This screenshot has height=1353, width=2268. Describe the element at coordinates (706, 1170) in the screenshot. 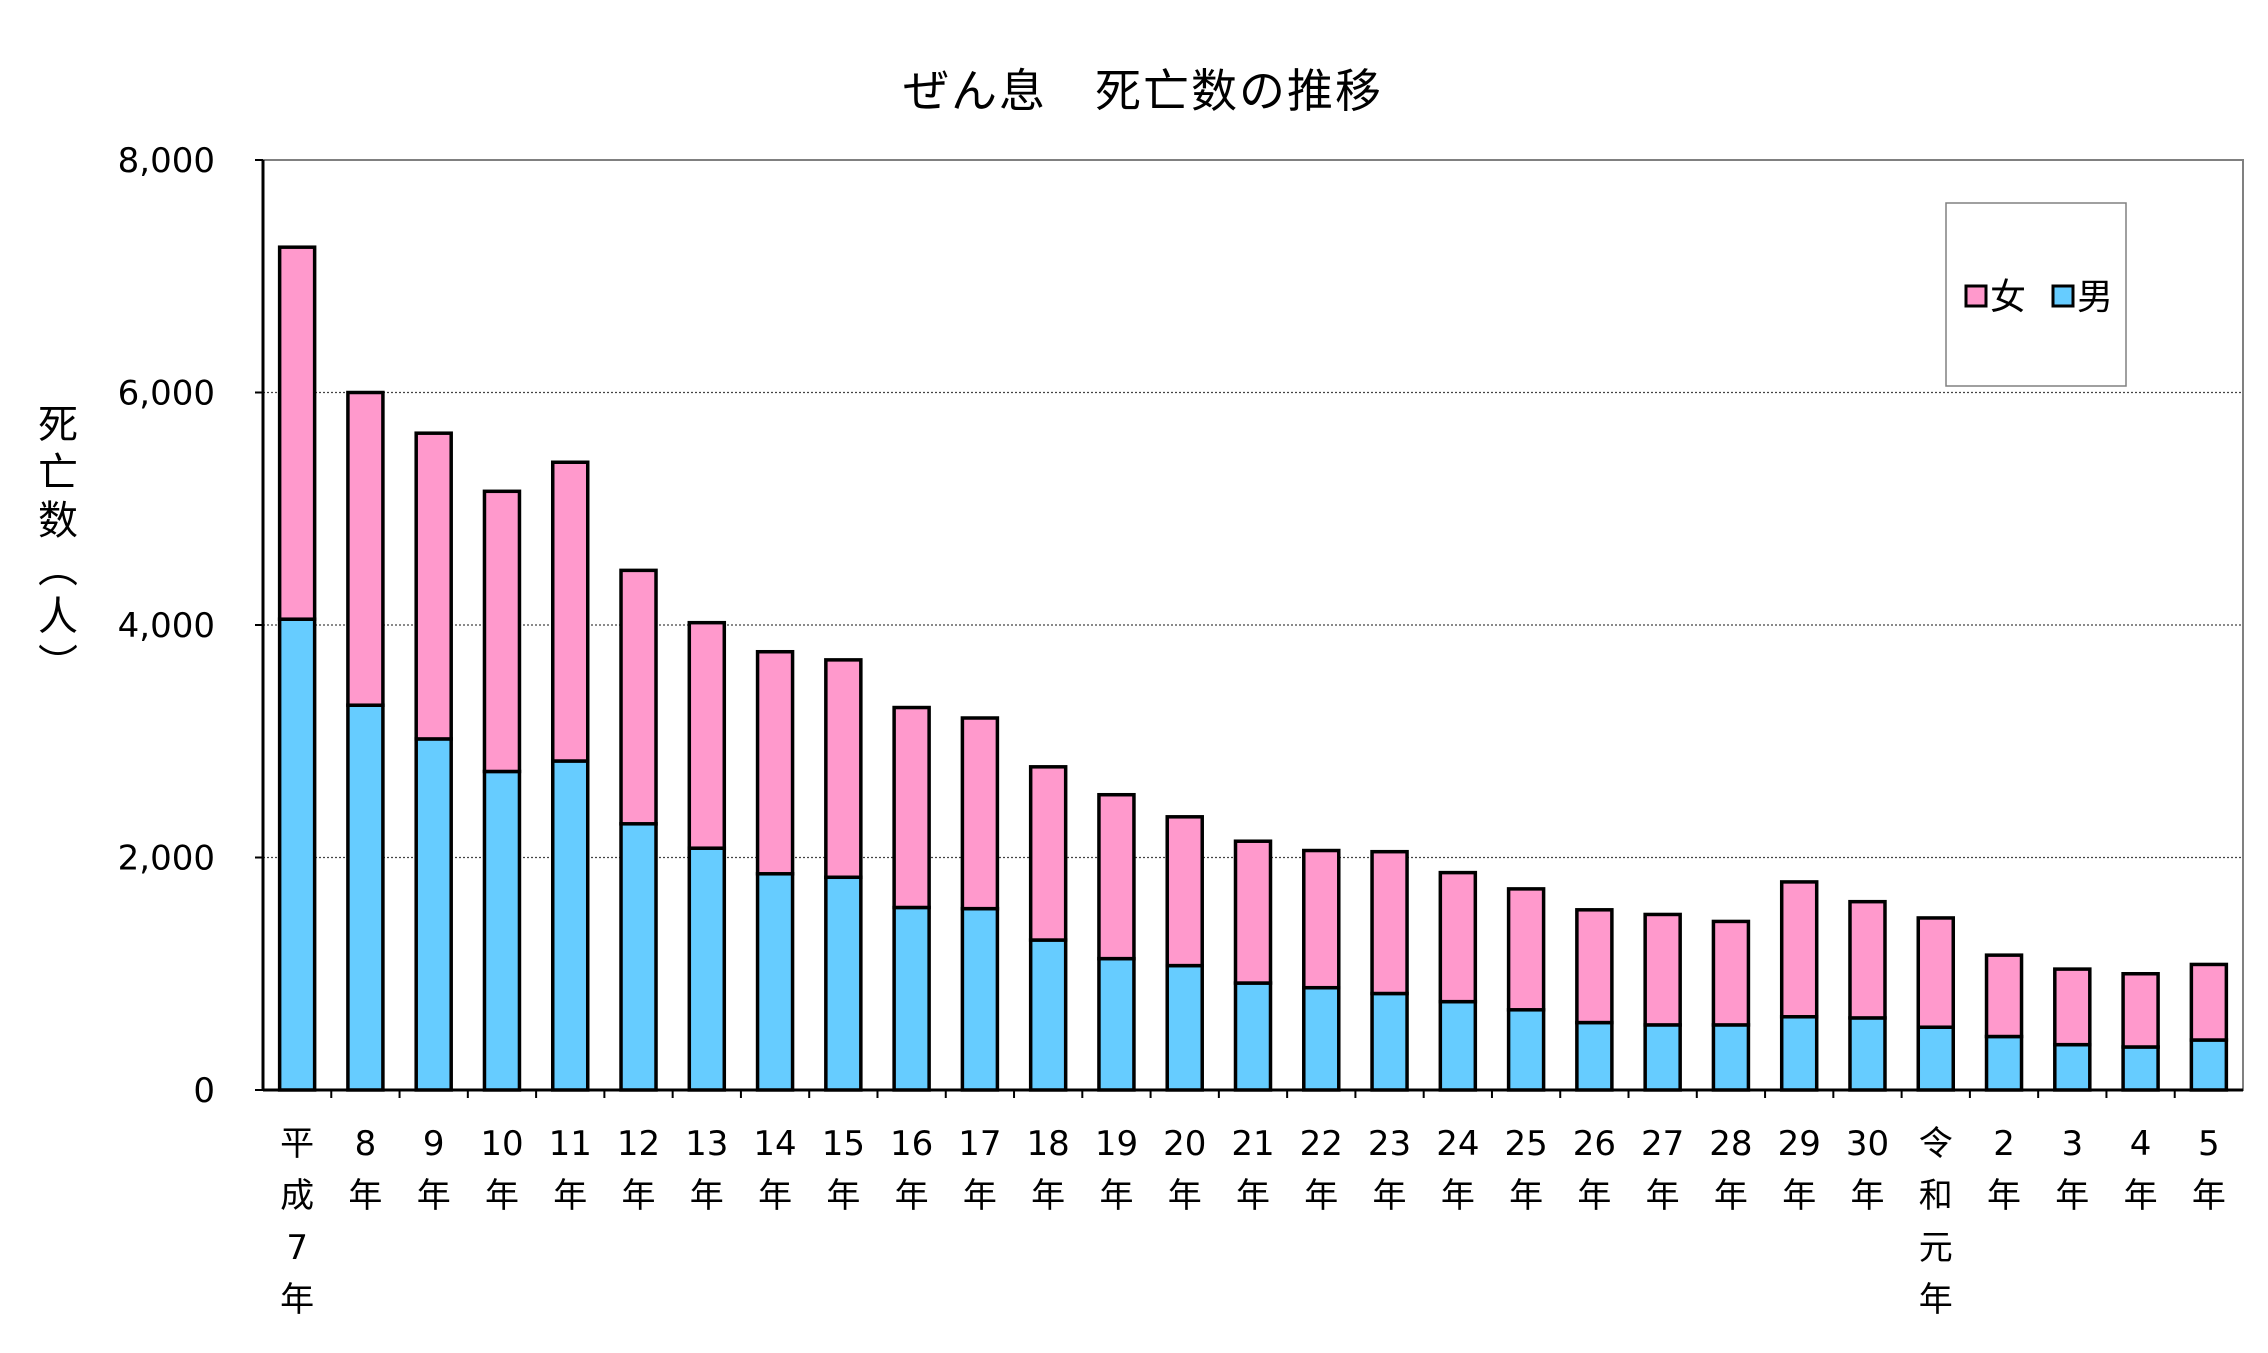

I see `x-tick-label: 13 年` at that location.